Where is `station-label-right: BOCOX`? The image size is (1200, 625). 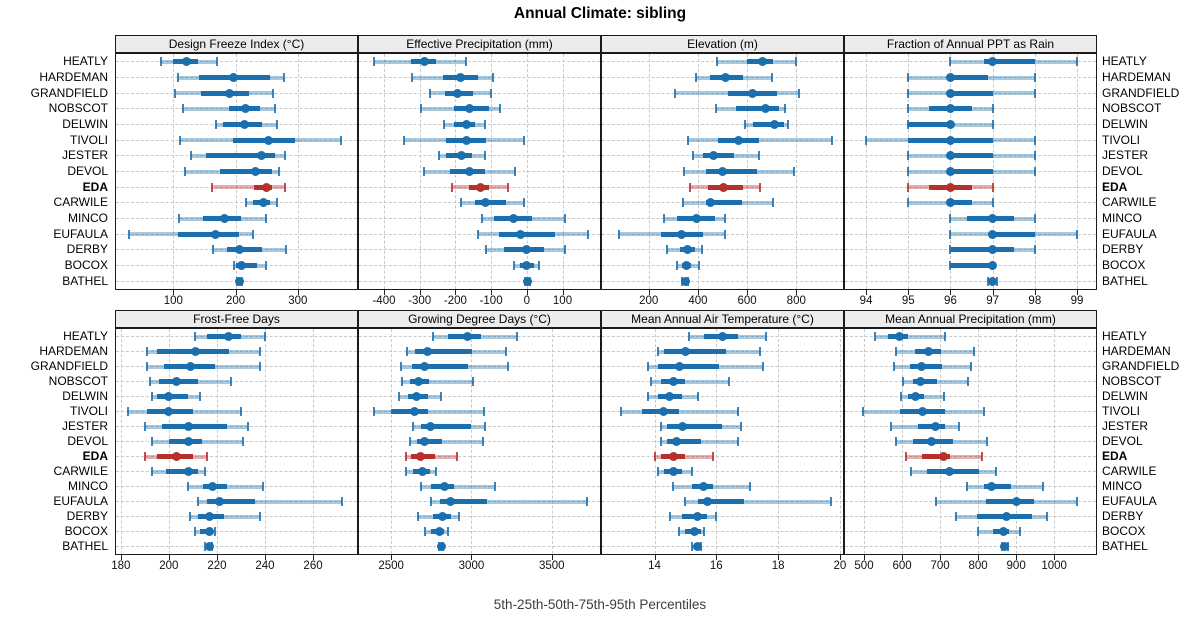 station-label-right: BOCOX is located at coordinates (1124, 265).